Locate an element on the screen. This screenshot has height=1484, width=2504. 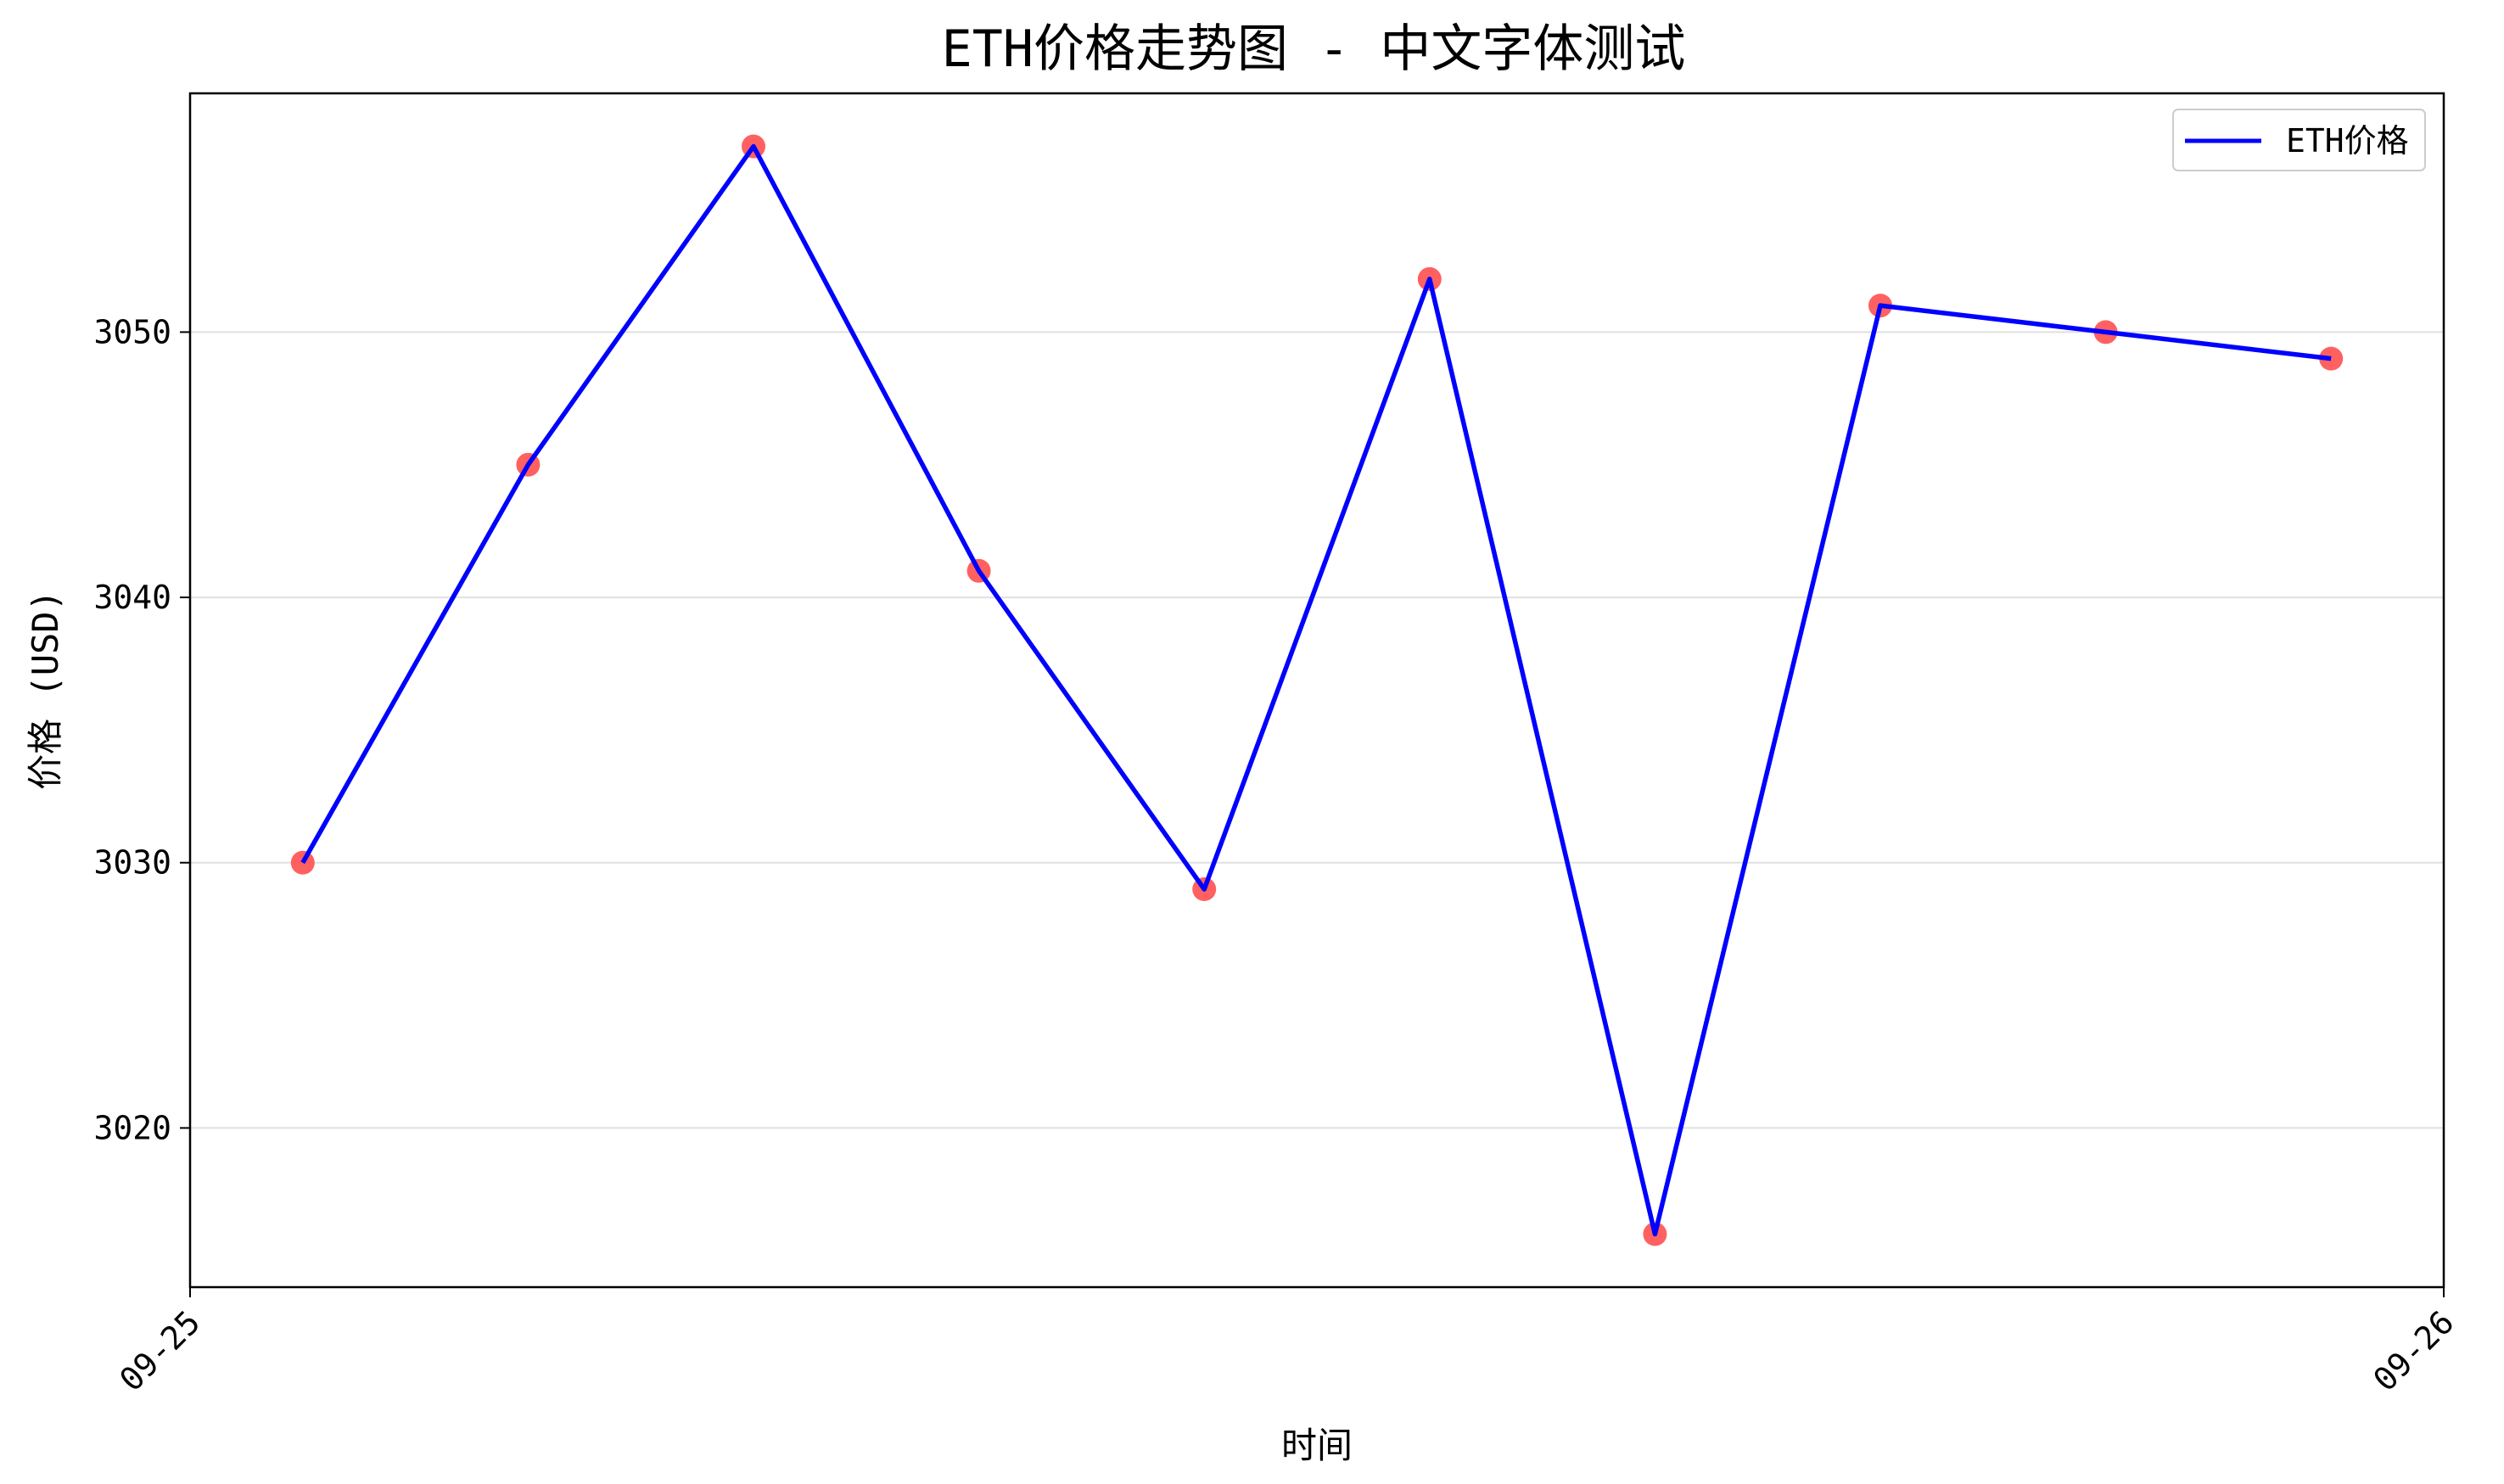
legend-label: ETH价格 is located at coordinates (2347, 141).